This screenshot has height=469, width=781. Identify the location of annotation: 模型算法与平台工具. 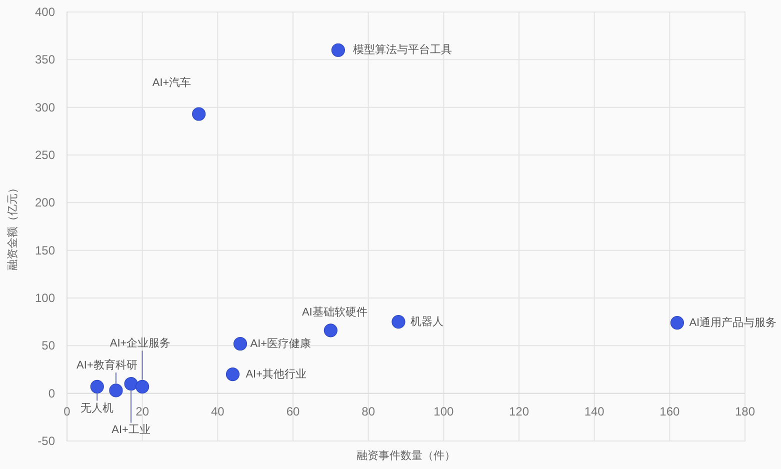
(402, 49).